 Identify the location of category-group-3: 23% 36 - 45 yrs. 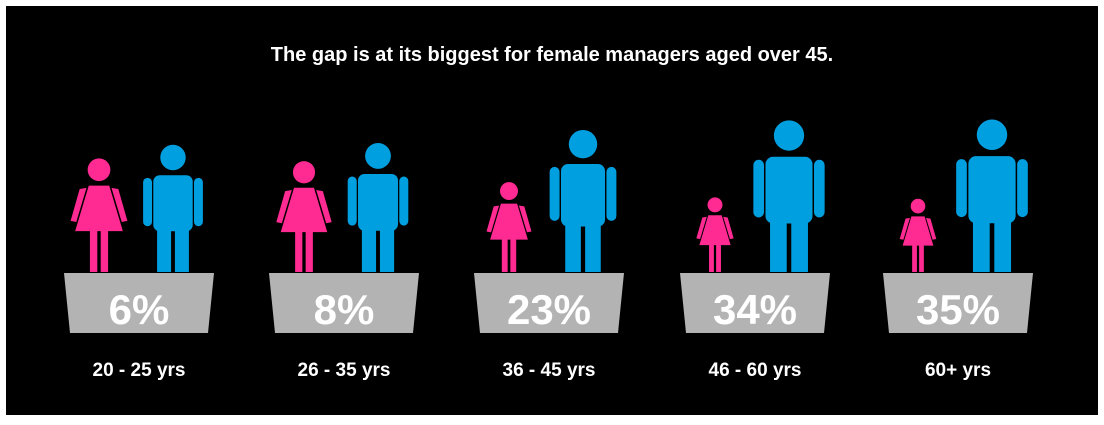
(549, 255).